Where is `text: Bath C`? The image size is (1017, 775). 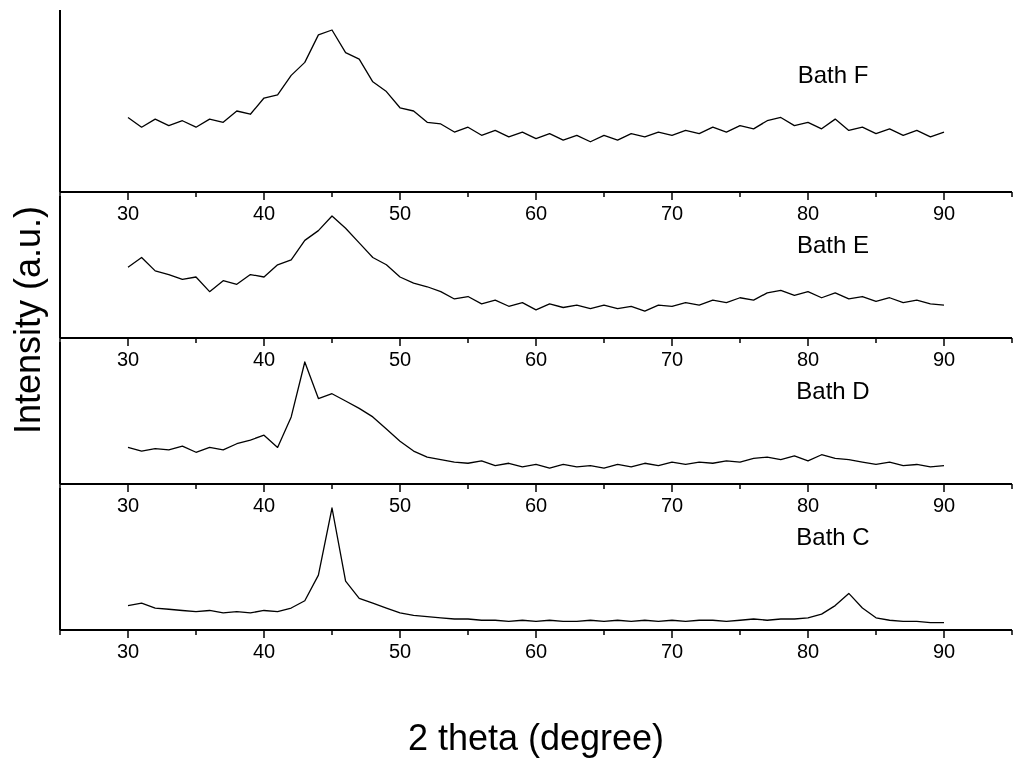 text: Bath C is located at coordinates (833, 536).